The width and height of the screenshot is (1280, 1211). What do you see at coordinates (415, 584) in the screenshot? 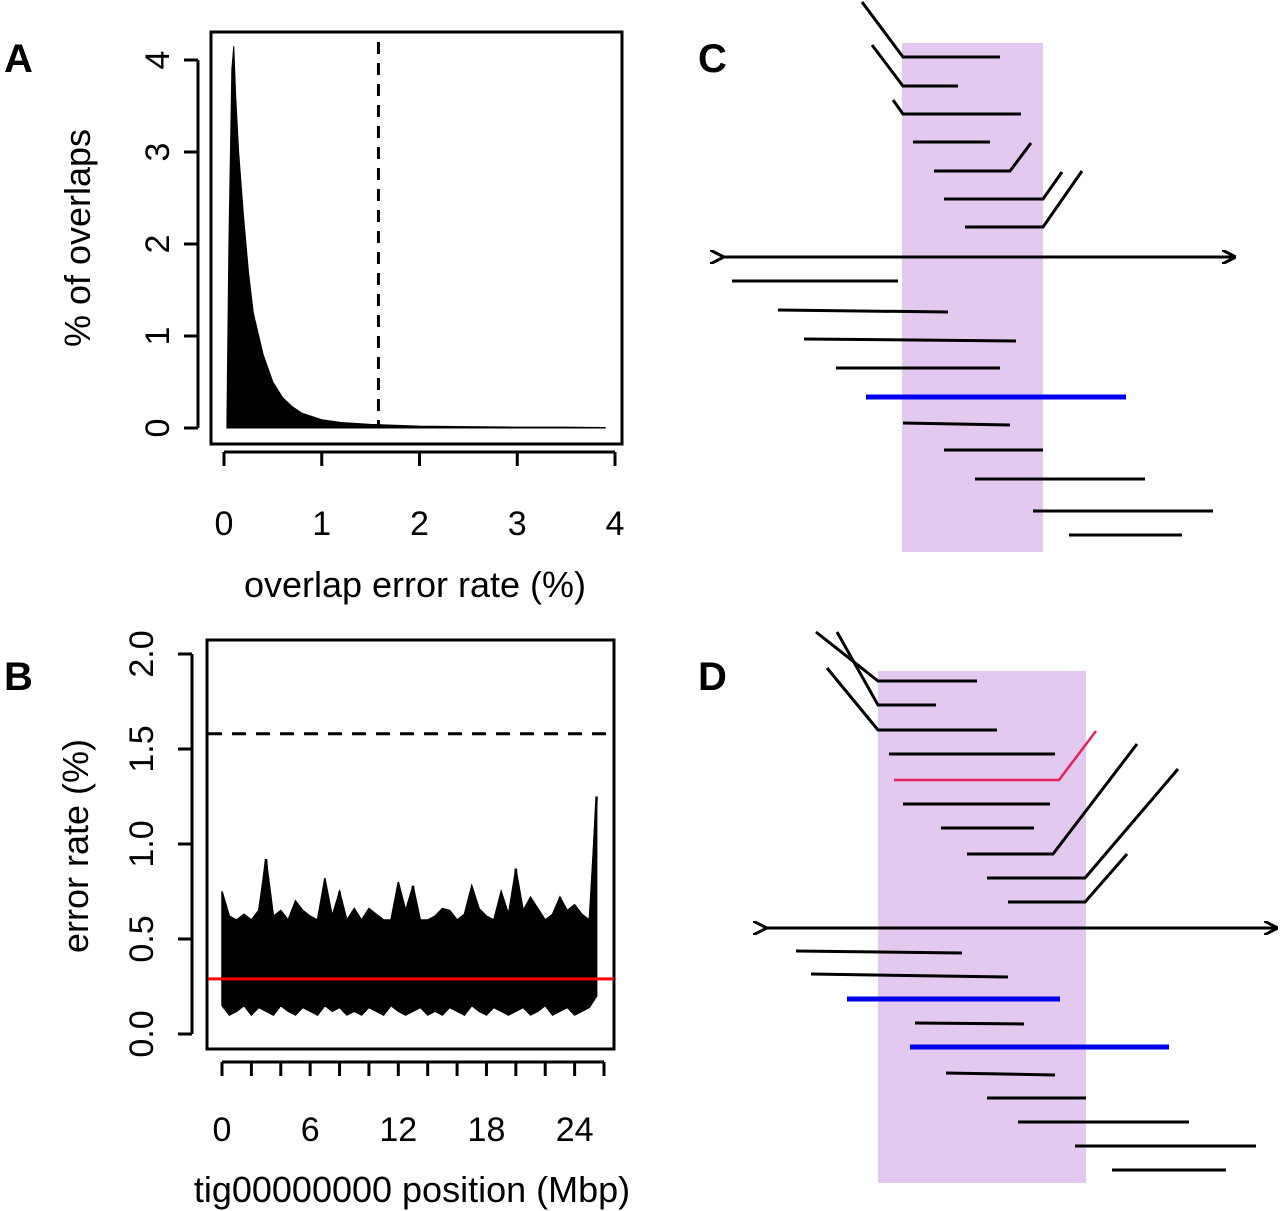
I see `panel-a-x-axis-label: overlap error rate (%)` at bounding box center [415, 584].